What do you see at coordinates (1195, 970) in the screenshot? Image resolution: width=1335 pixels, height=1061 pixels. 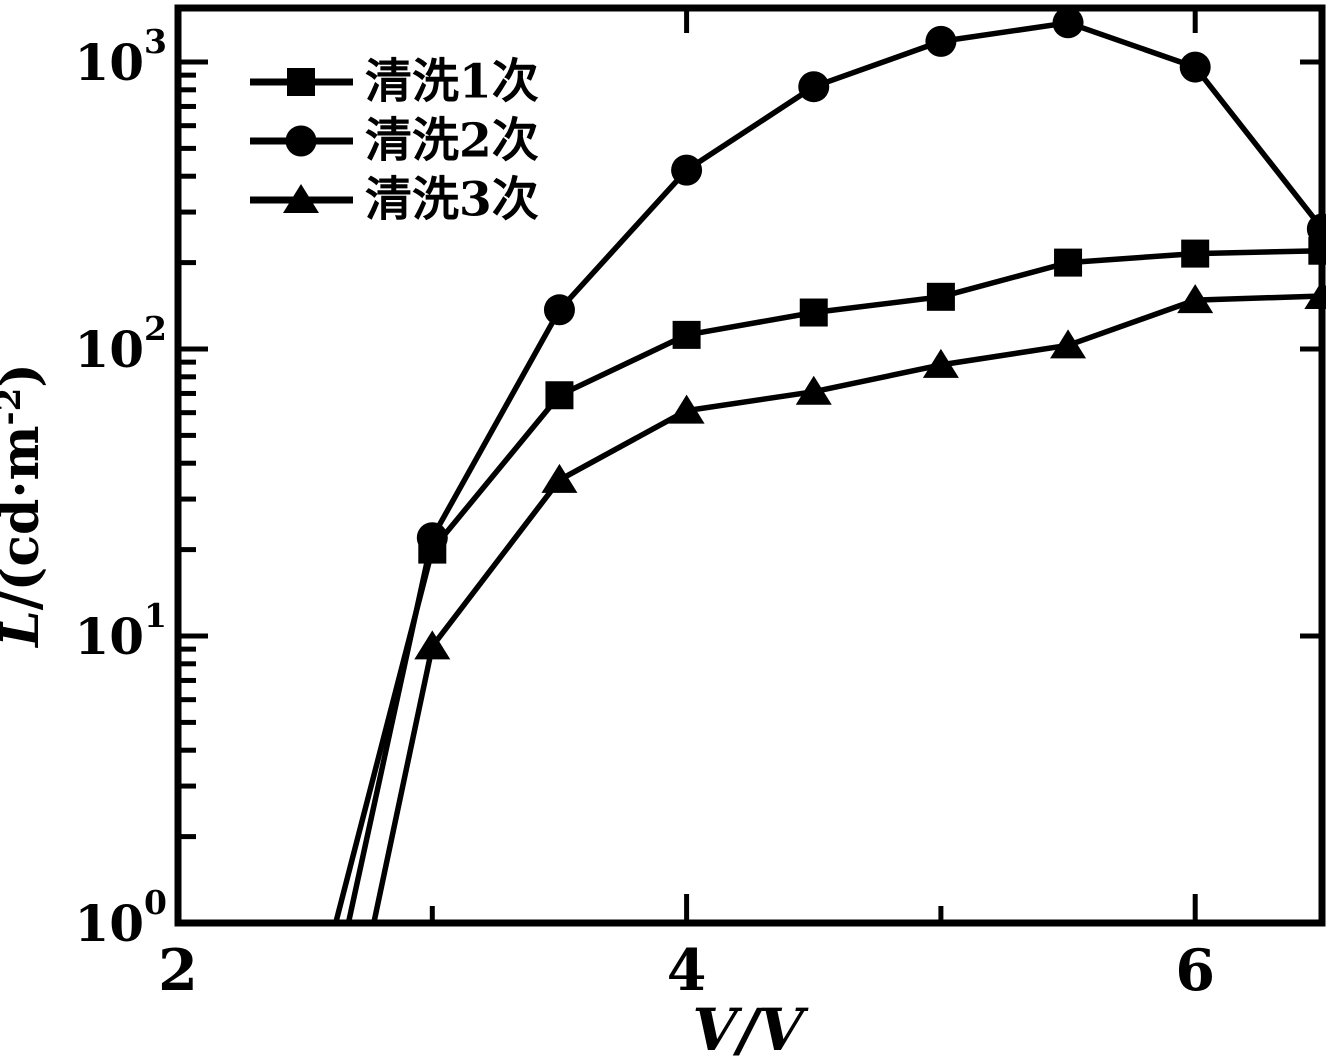 I see `x-tick-label-6: 6` at bounding box center [1195, 970].